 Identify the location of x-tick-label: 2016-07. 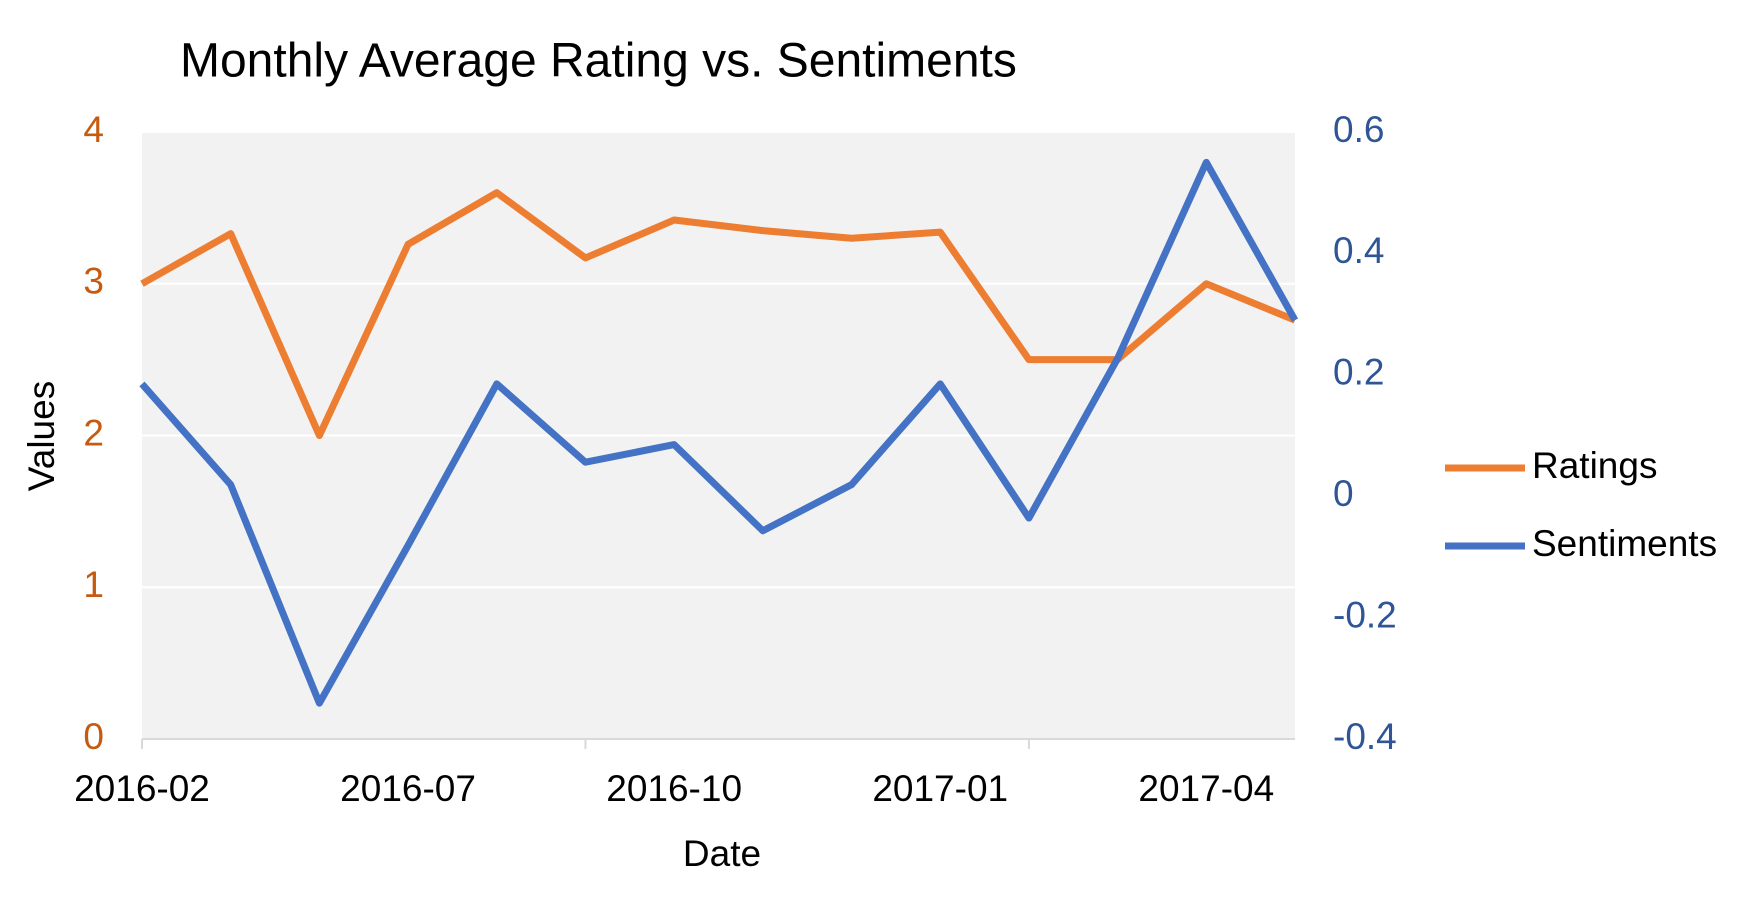
(408, 788).